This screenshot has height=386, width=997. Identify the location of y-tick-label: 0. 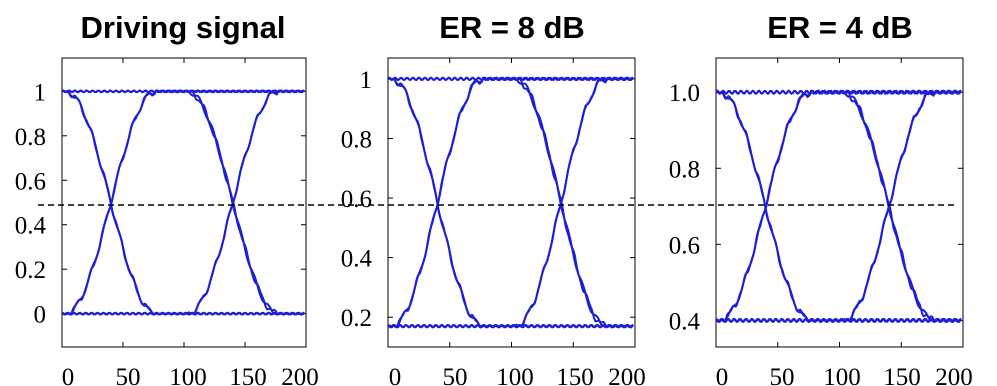
(40, 315).